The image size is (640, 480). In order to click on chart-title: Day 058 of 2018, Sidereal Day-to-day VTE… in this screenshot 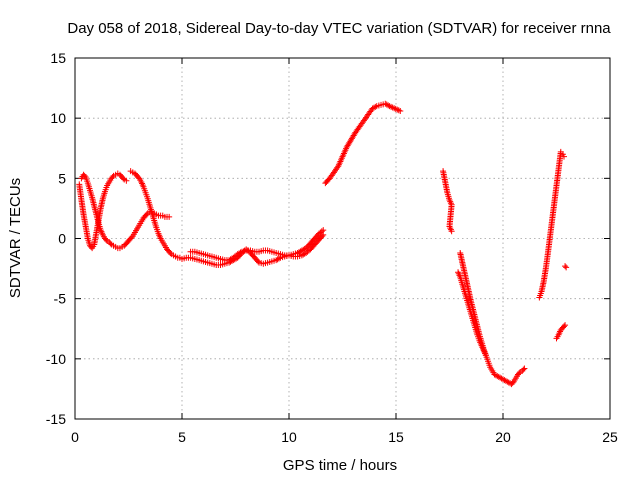, I will do `click(339, 28)`.